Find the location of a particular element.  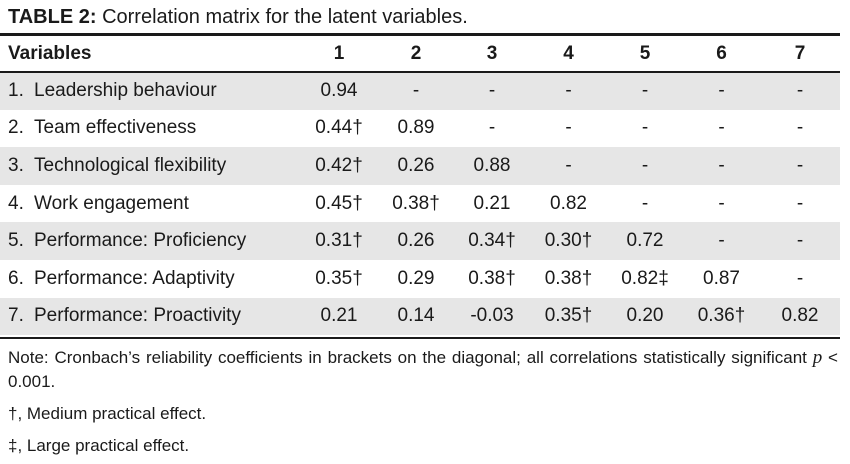

header-variables: Variables is located at coordinates (50, 53).